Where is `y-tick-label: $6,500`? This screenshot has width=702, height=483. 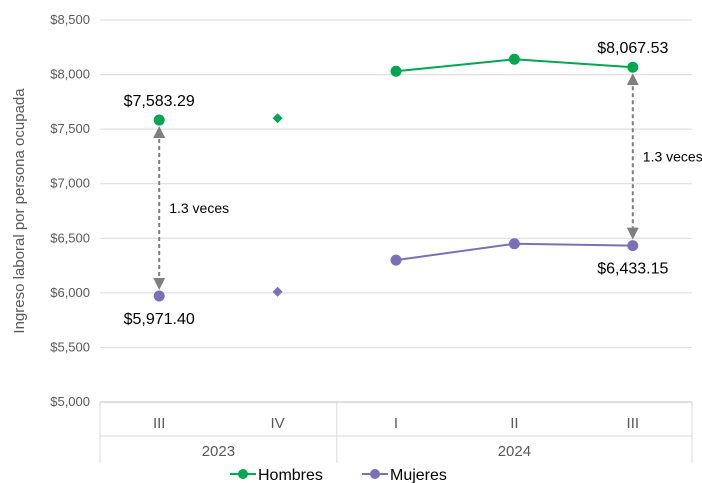
y-tick-label: $6,500 is located at coordinates (70, 237).